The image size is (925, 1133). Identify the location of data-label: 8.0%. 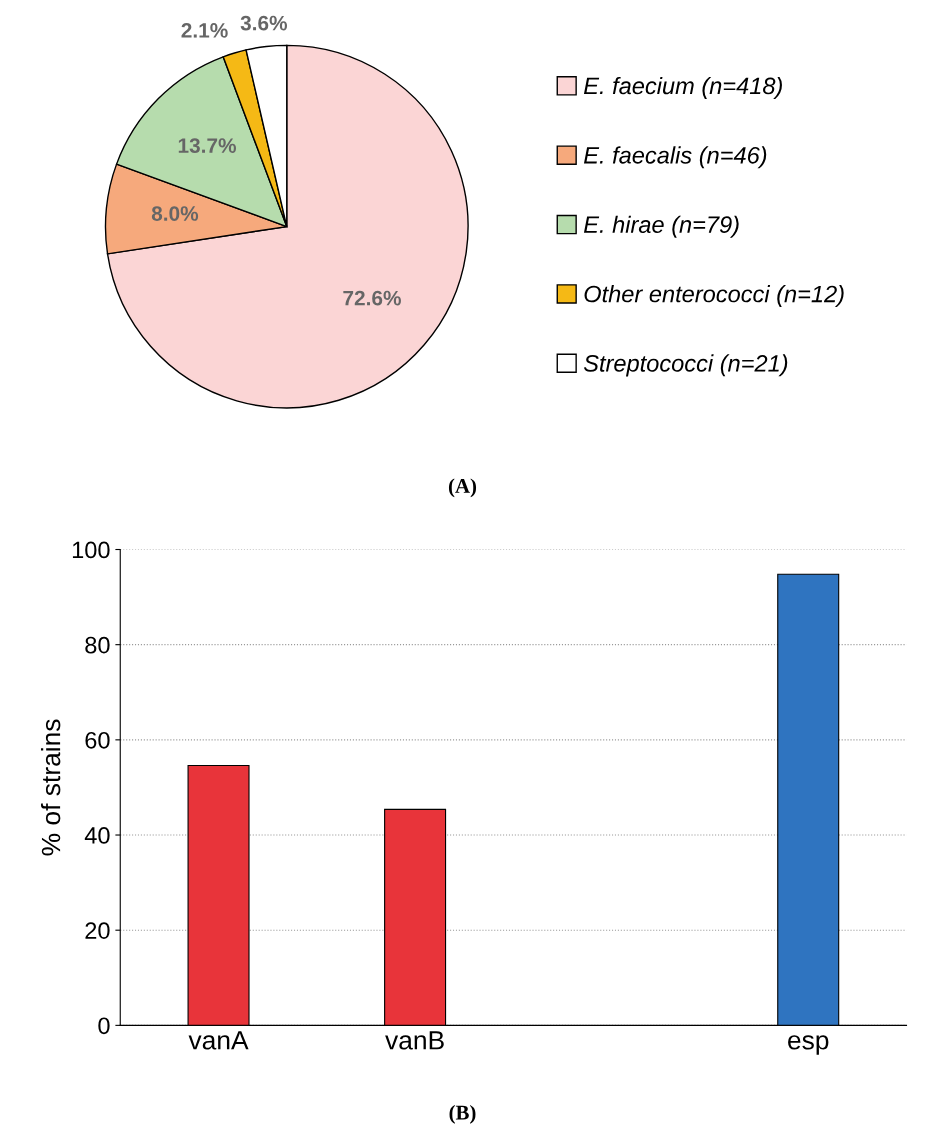
(175, 213).